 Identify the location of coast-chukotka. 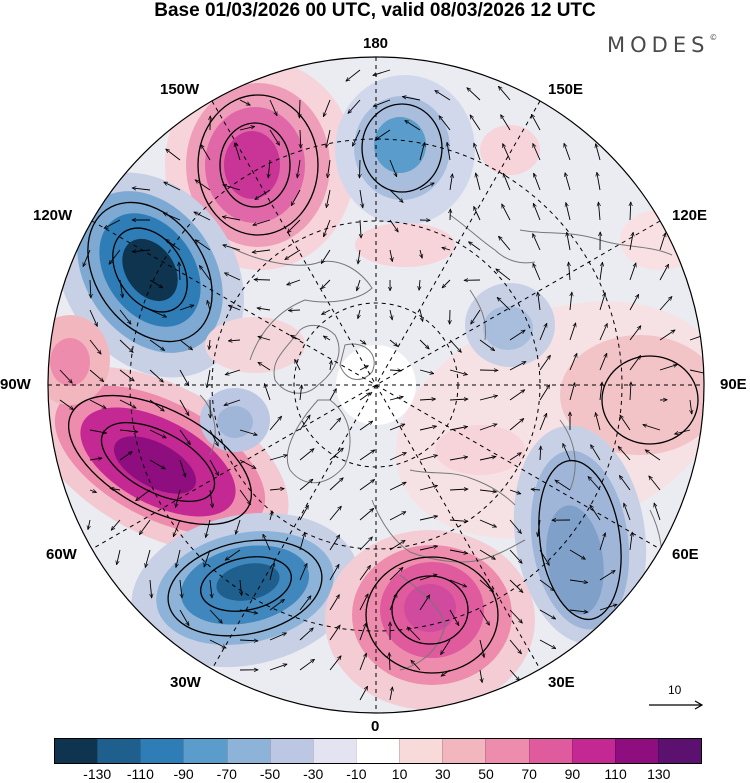
(492, 239).